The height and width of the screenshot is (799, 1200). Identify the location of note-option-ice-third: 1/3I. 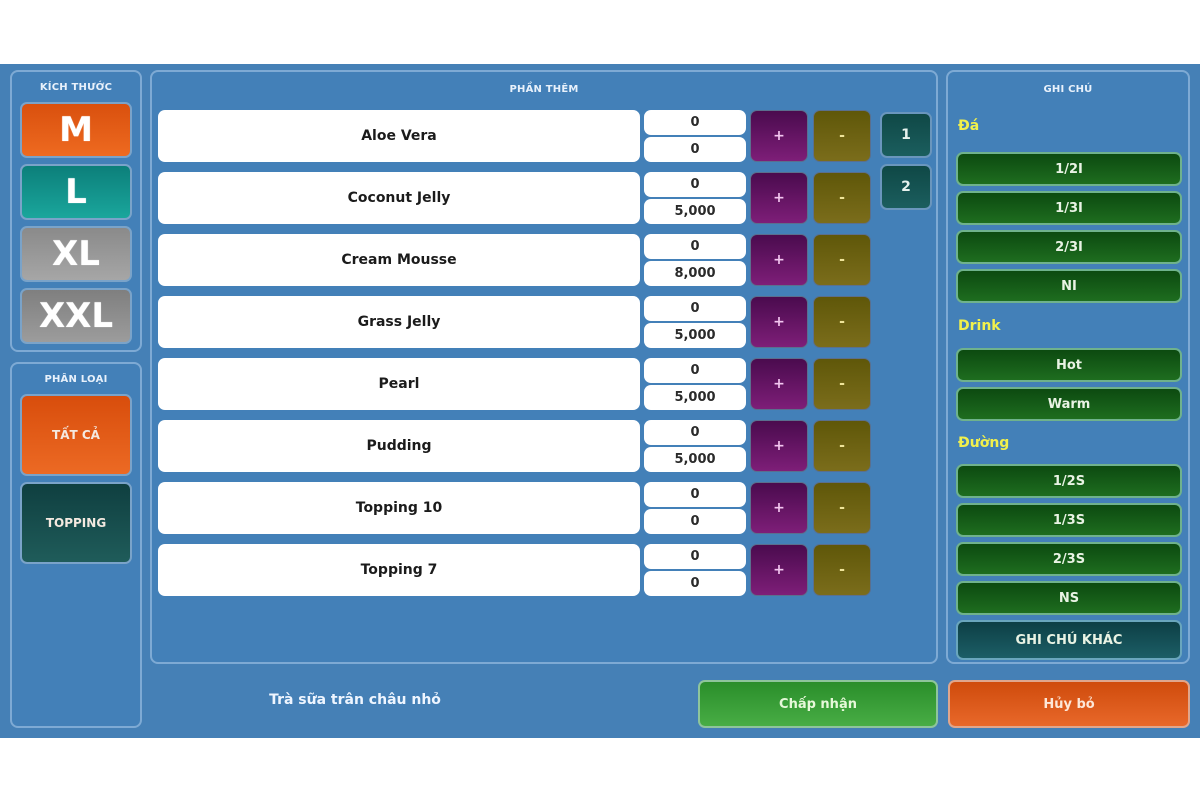
(1069, 208).